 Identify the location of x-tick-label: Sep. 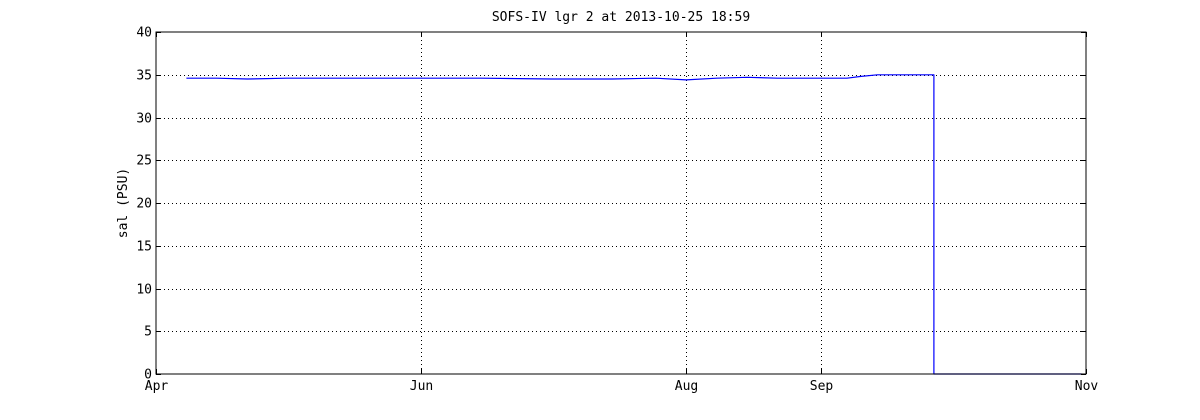
(822, 386).